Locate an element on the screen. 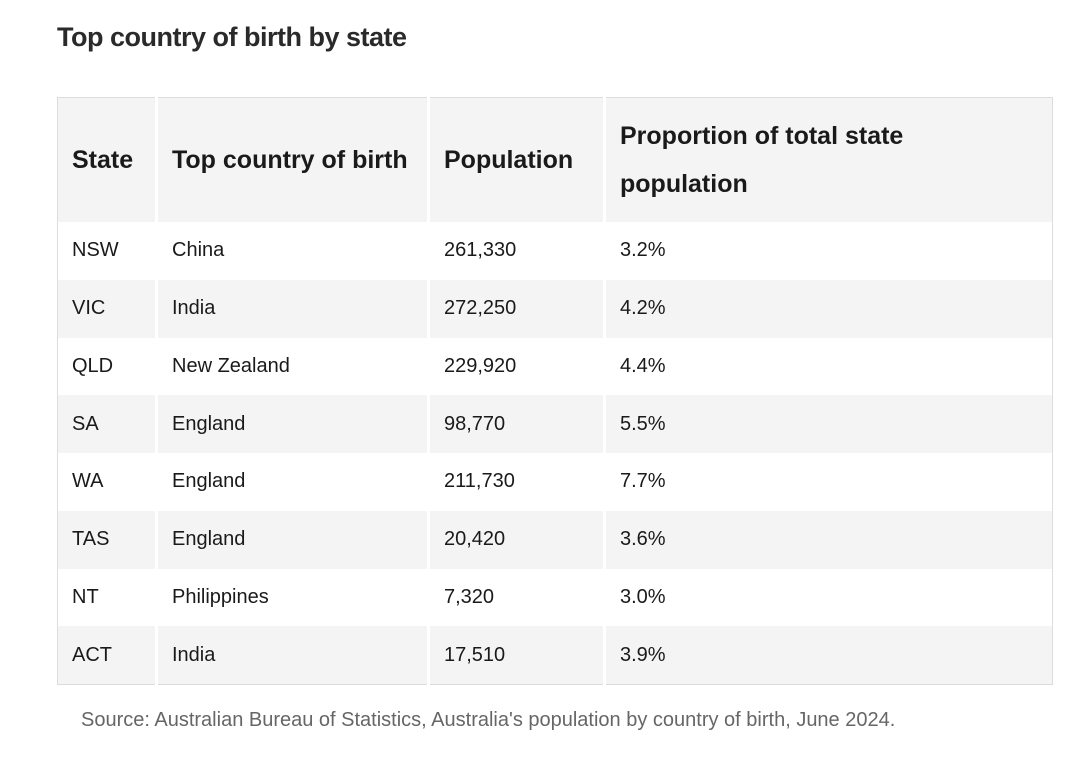  table-cell: QLD is located at coordinates (107, 366).